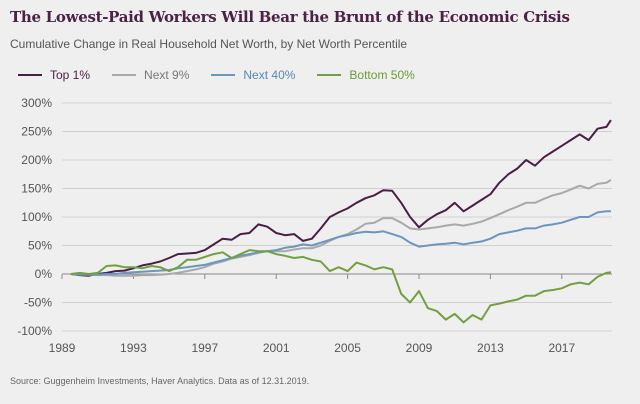  I want to click on legend-item-top1: Top 1%, so click(54, 75).